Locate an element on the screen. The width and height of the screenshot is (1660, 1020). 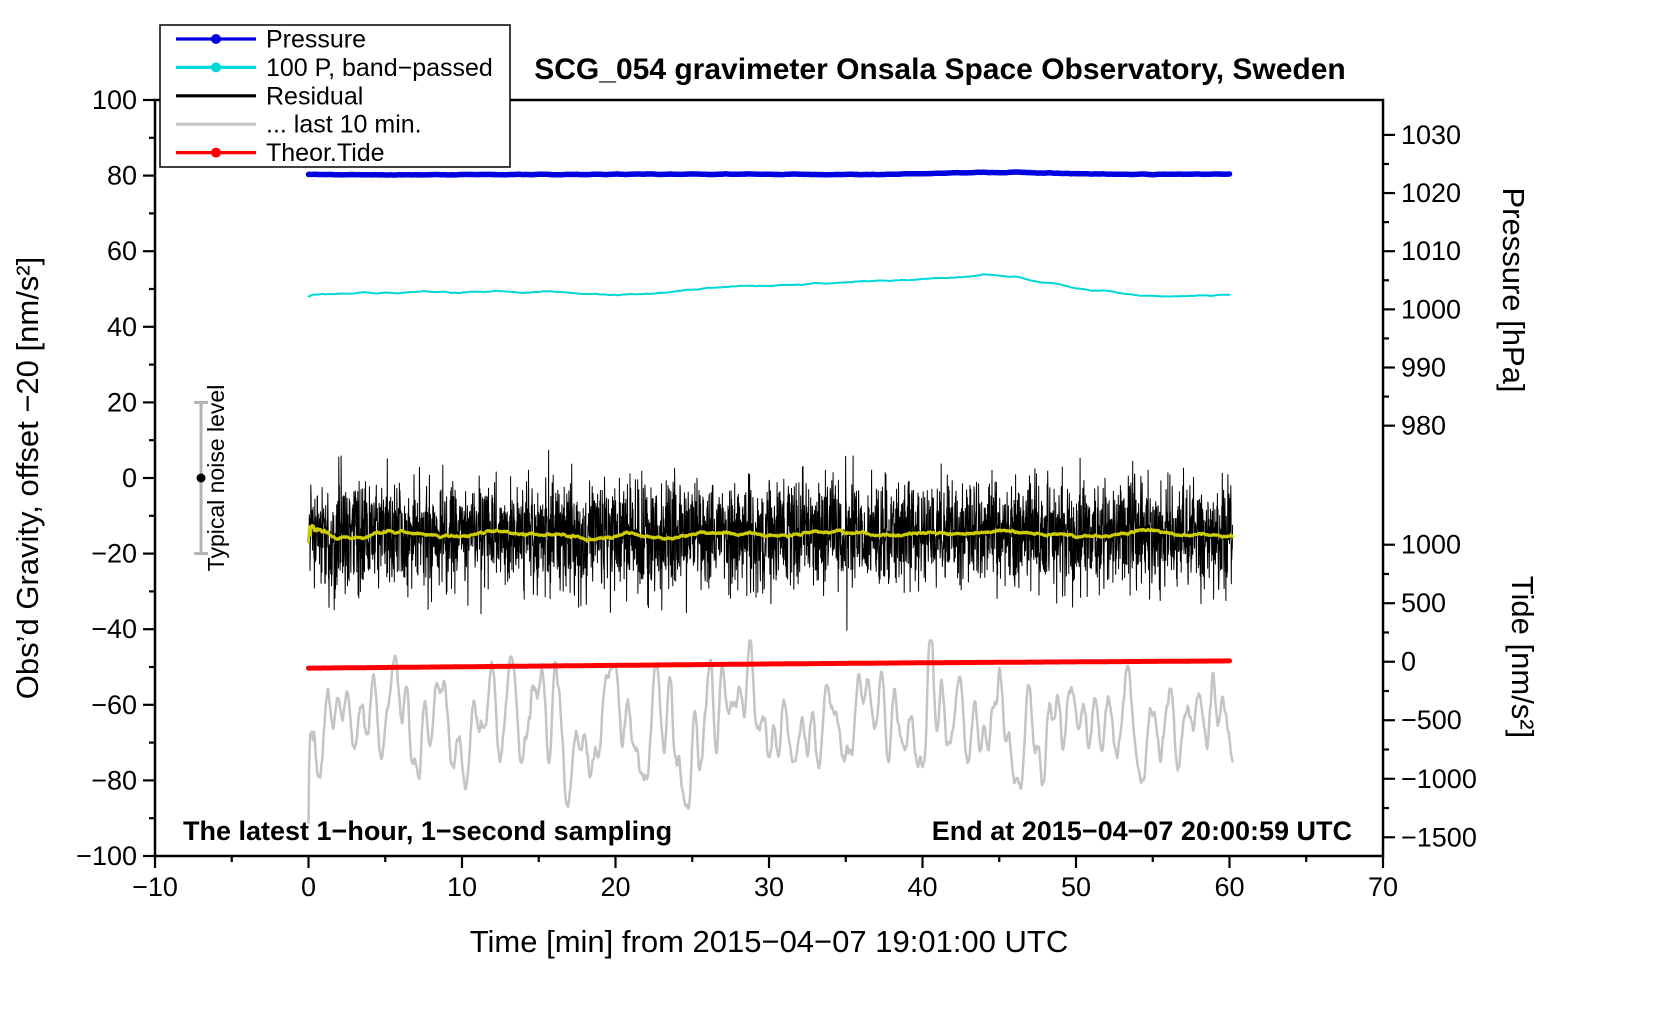
right-tide-axis-label: Tide [nm/s²] is located at coordinates (1522, 657).